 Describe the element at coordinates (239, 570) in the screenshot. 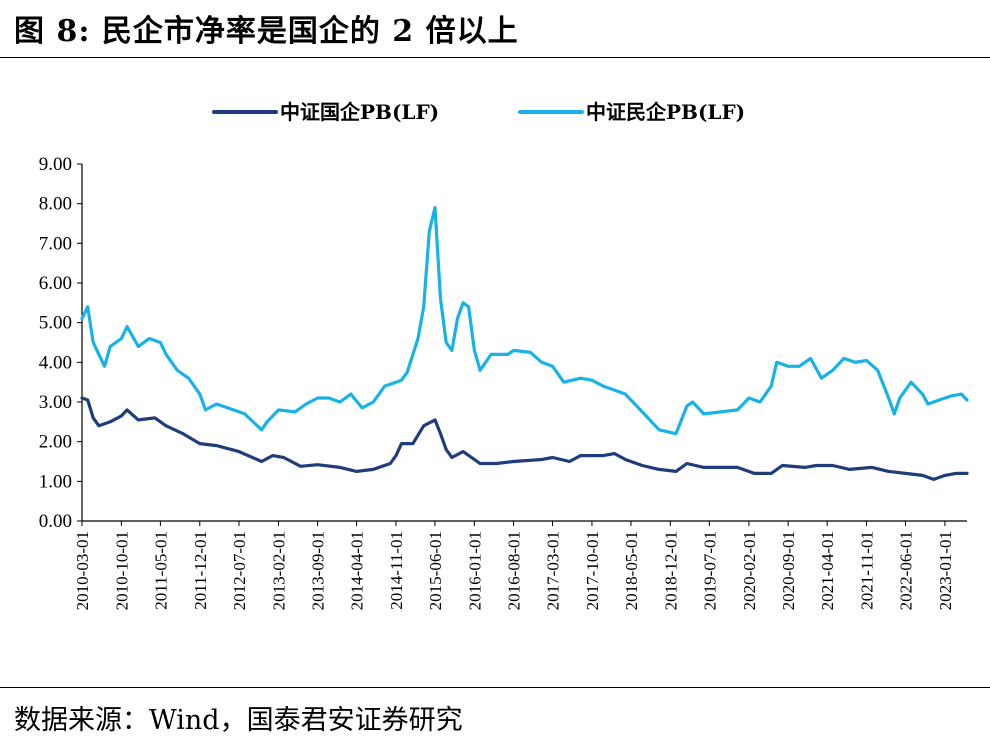

I see `x-tick-label: 2012-07-01` at that location.